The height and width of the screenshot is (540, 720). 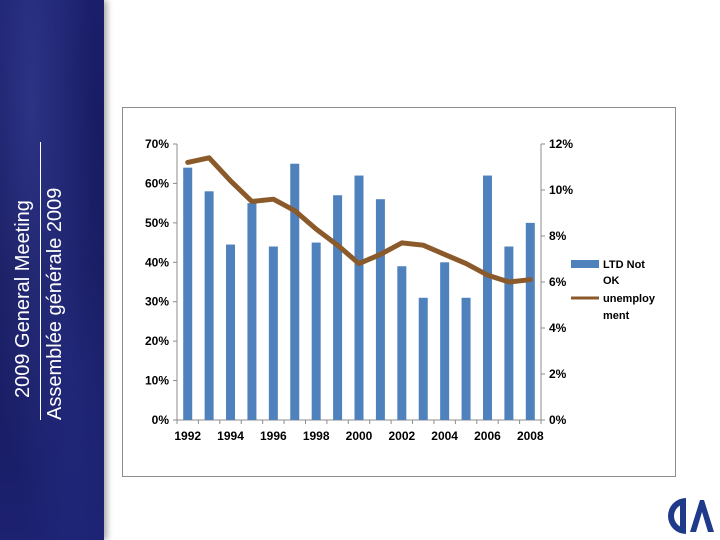 I want to click on x-tick-label: 1998, so click(x=316, y=436).